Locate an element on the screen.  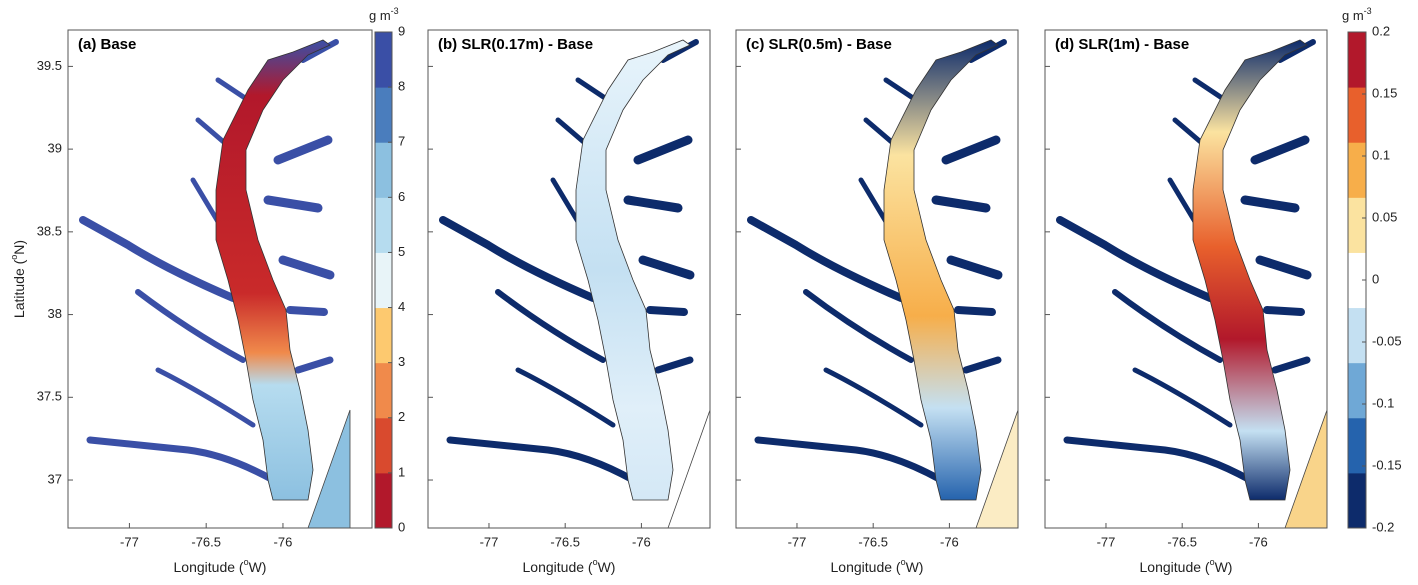
colorbar-frame is located at coordinates (383, 280).